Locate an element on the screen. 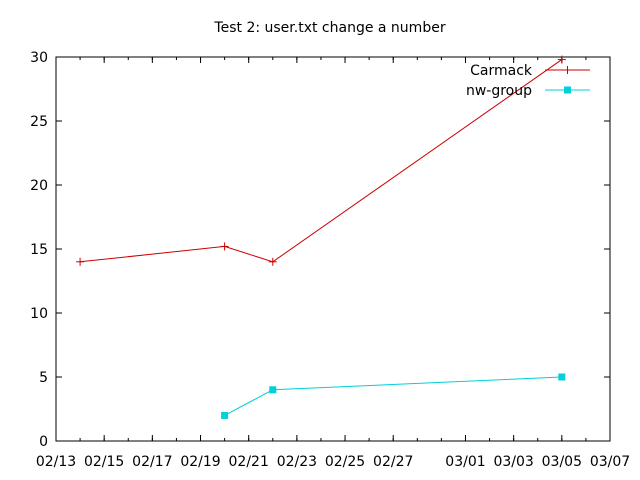 The width and height of the screenshot is (640, 480). legend-marker is located at coordinates (567, 90).